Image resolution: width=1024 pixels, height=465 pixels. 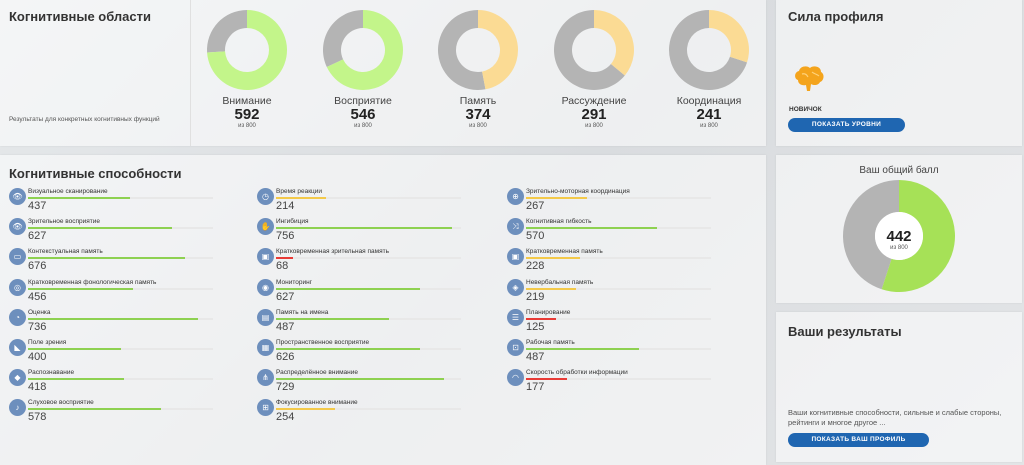 What do you see at coordinates (37, 387) in the screenshot?
I see `skill-value: 418` at bounding box center [37, 387].